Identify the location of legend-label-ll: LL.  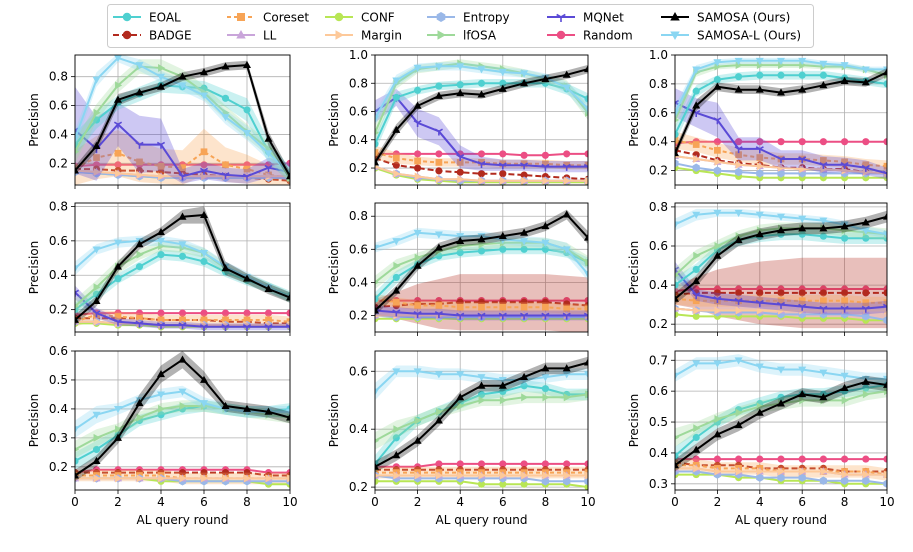
(270, 36).